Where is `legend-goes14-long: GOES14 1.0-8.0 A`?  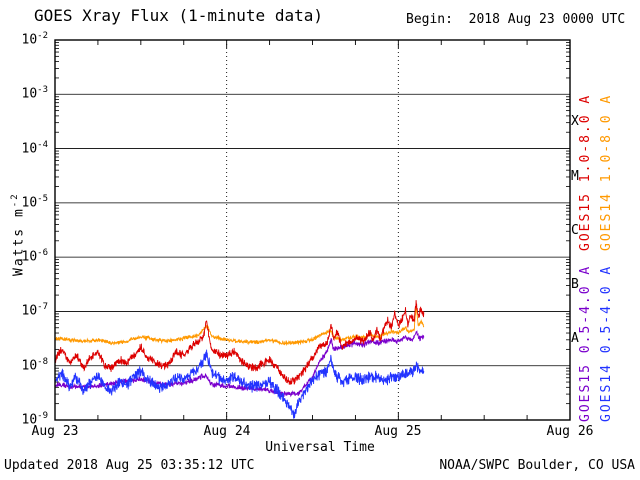 legend-goes14-long: GOES14 1.0-8.0 A is located at coordinates (606, 172).